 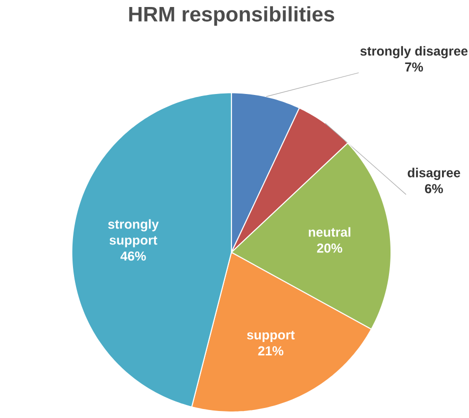 I want to click on data-label: 46%, so click(x=133, y=256).